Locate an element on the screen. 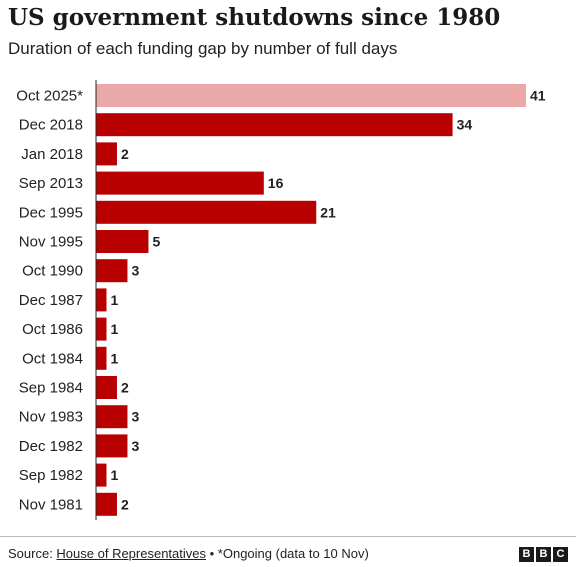 The width and height of the screenshot is (576, 567). source-note: • *Ongoing (data to 10 Nov) is located at coordinates (287, 553).